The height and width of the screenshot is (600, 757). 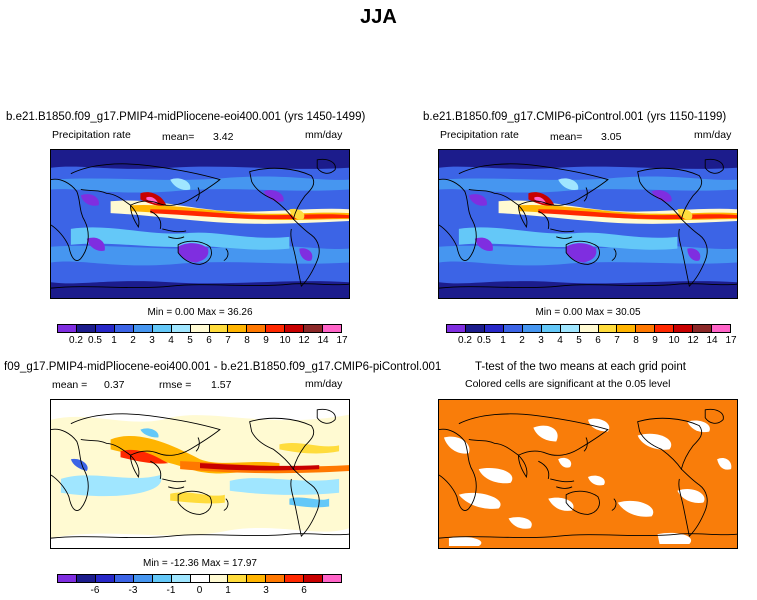 I want to click on mean-label-top-left: mean=, so click(x=178, y=137).